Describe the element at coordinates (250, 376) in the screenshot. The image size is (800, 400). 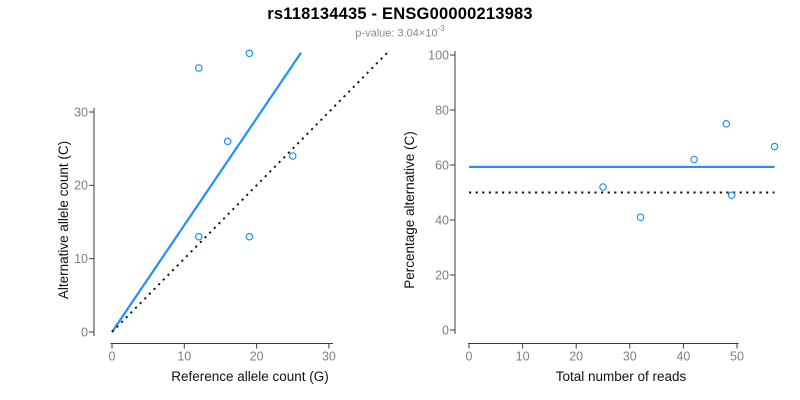
I see `x-axis-title: Reference allele count (G)` at that location.